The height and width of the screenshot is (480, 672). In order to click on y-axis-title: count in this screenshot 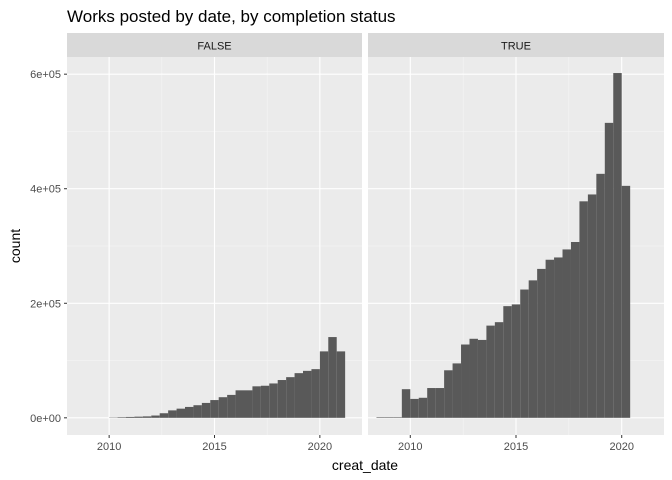, I will do `click(15, 246)`.